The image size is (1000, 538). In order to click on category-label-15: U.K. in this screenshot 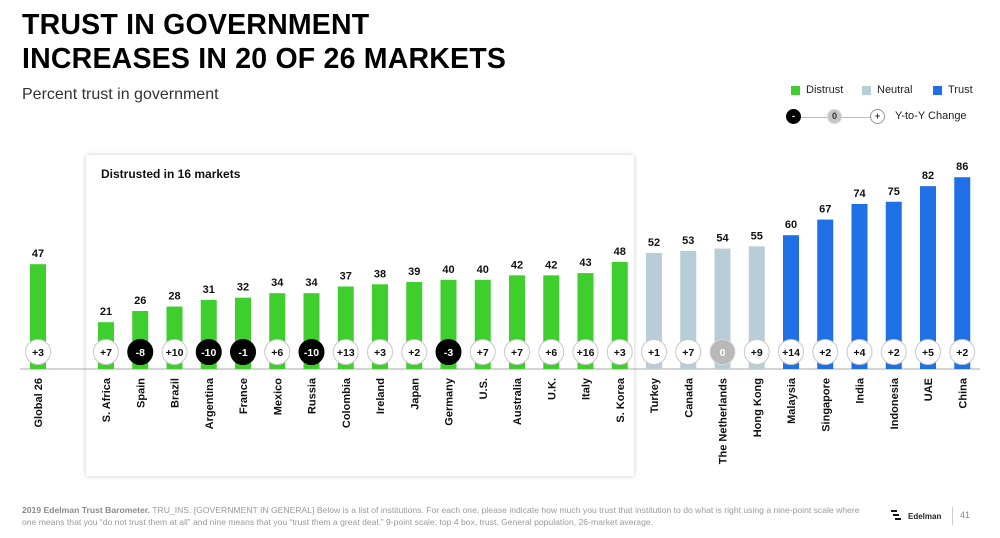, I will do `click(552, 389)`.